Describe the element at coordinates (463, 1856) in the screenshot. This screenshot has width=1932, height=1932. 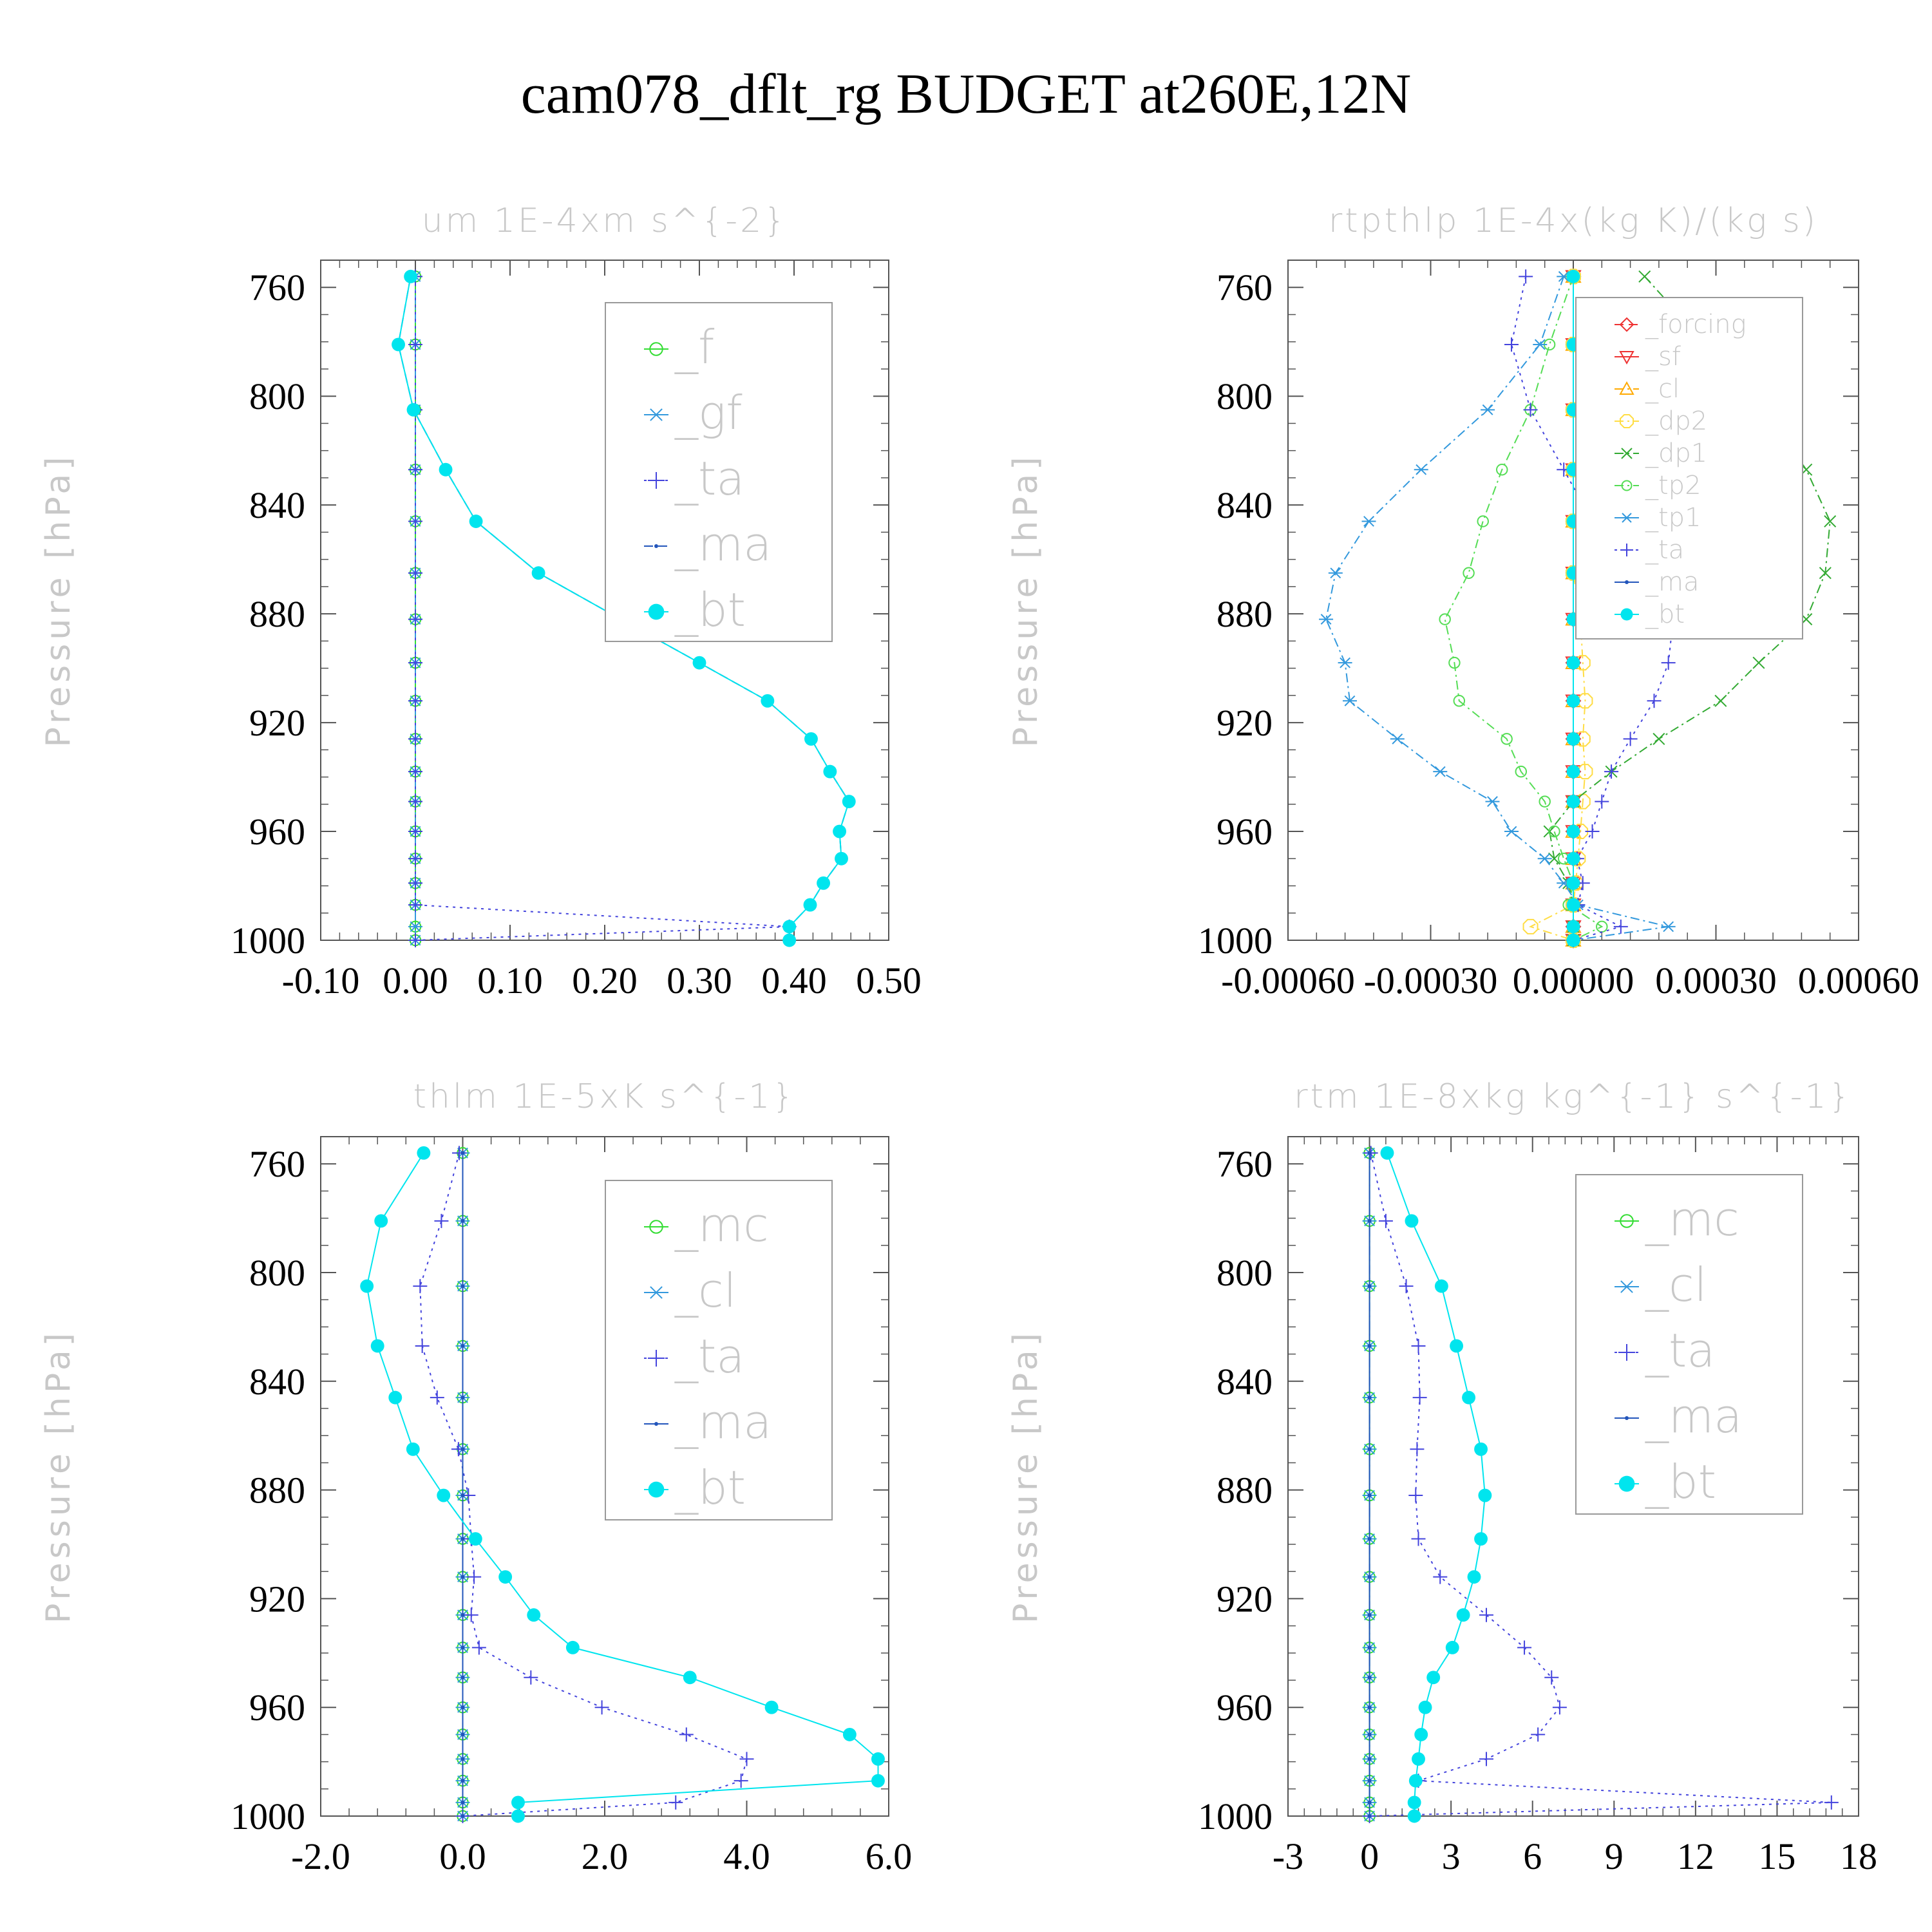
I see `x-tick-label: 0.0` at that location.